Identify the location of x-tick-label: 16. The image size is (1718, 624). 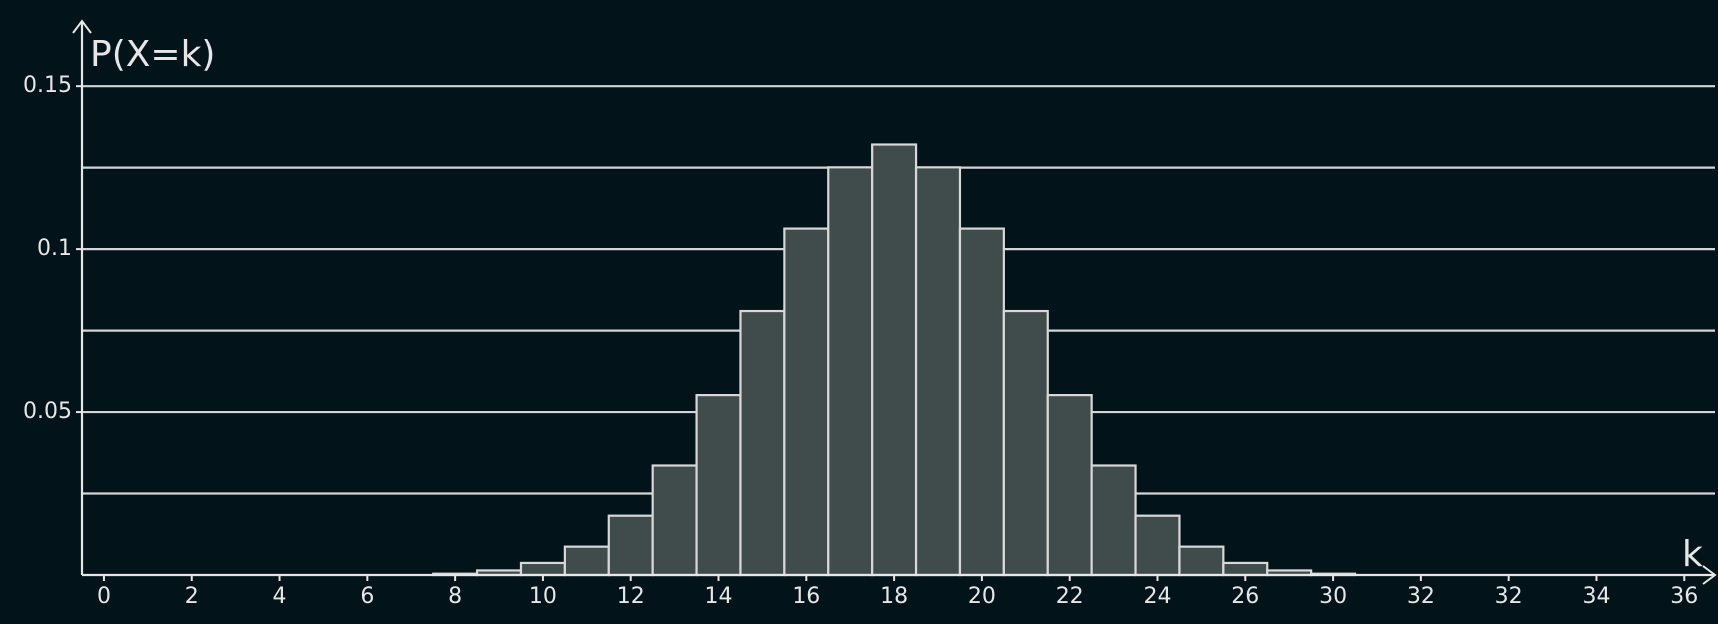
(806, 596).